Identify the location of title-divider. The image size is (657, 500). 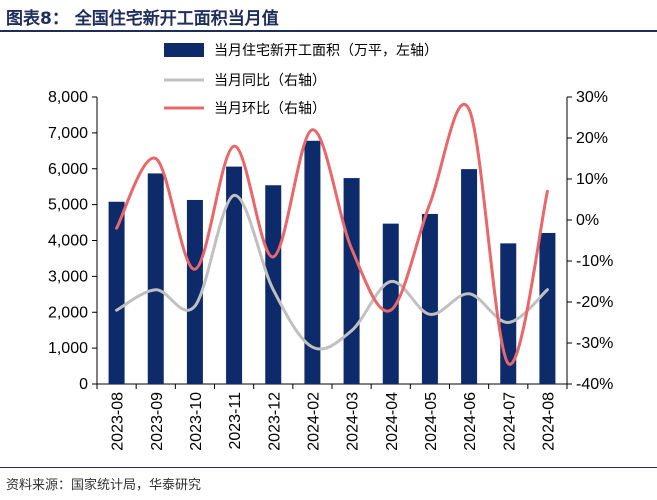
(328, 31).